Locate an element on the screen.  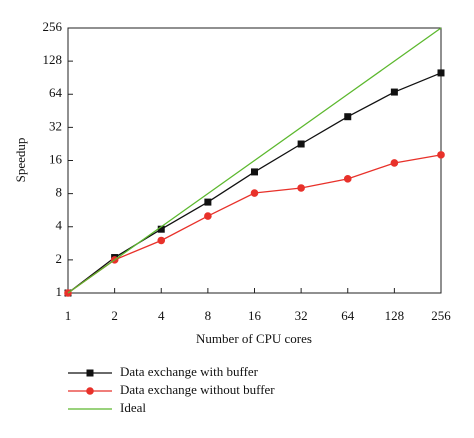
y-tick-label: 8 is located at coordinates (59, 192).